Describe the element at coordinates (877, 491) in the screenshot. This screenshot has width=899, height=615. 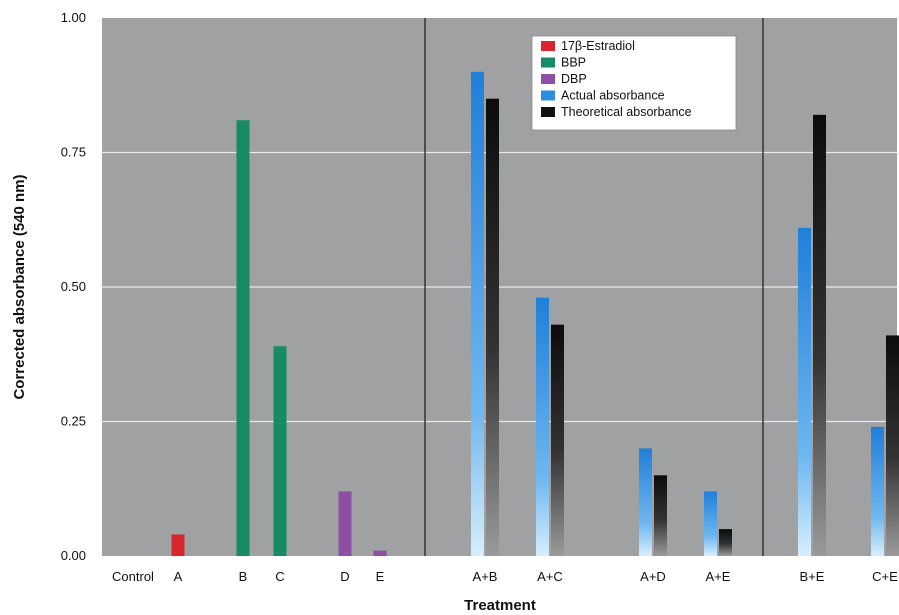
I see `bar-actual-c-e` at that location.